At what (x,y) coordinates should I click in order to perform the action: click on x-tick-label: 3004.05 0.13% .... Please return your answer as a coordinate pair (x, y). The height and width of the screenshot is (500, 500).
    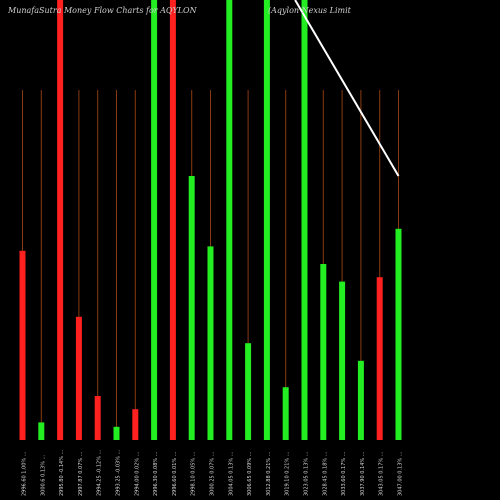
    Looking at the image, I should click on (231, 473).